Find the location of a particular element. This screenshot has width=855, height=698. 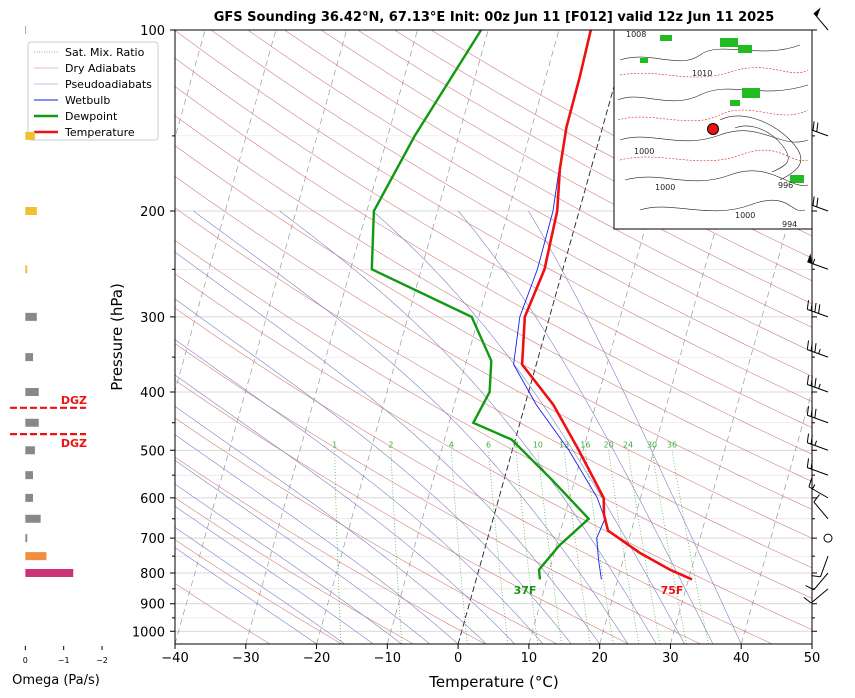

omega-x-ticks: 0 −1 −2 is located at coordinates (65, 655).